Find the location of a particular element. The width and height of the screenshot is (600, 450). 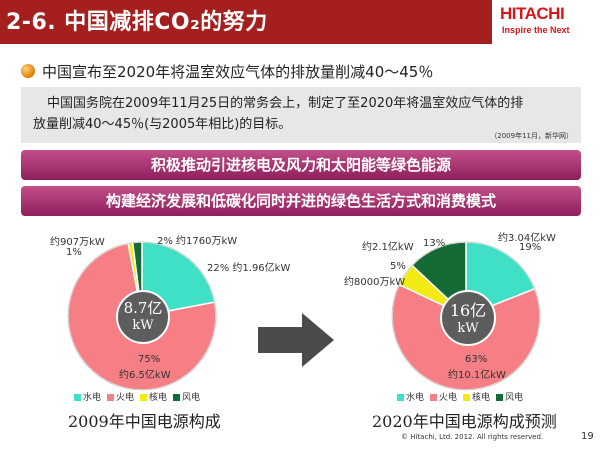

notice-line-2: 放量削减40～45％(与2005年相比)的目标。 is located at coordinates (162, 124).